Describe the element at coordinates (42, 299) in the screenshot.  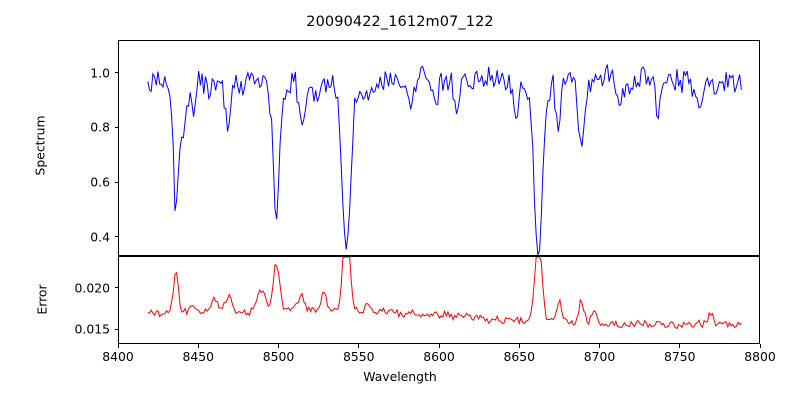
I see `error-y-axis-label: Error` at that location.